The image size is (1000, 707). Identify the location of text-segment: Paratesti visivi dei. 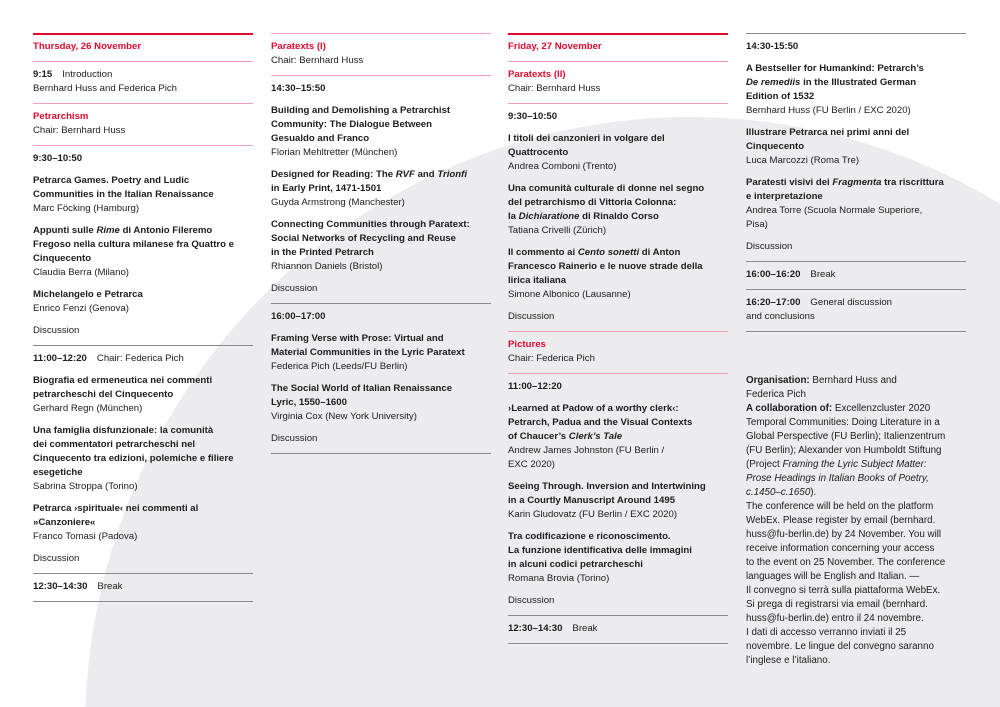
(789, 182).